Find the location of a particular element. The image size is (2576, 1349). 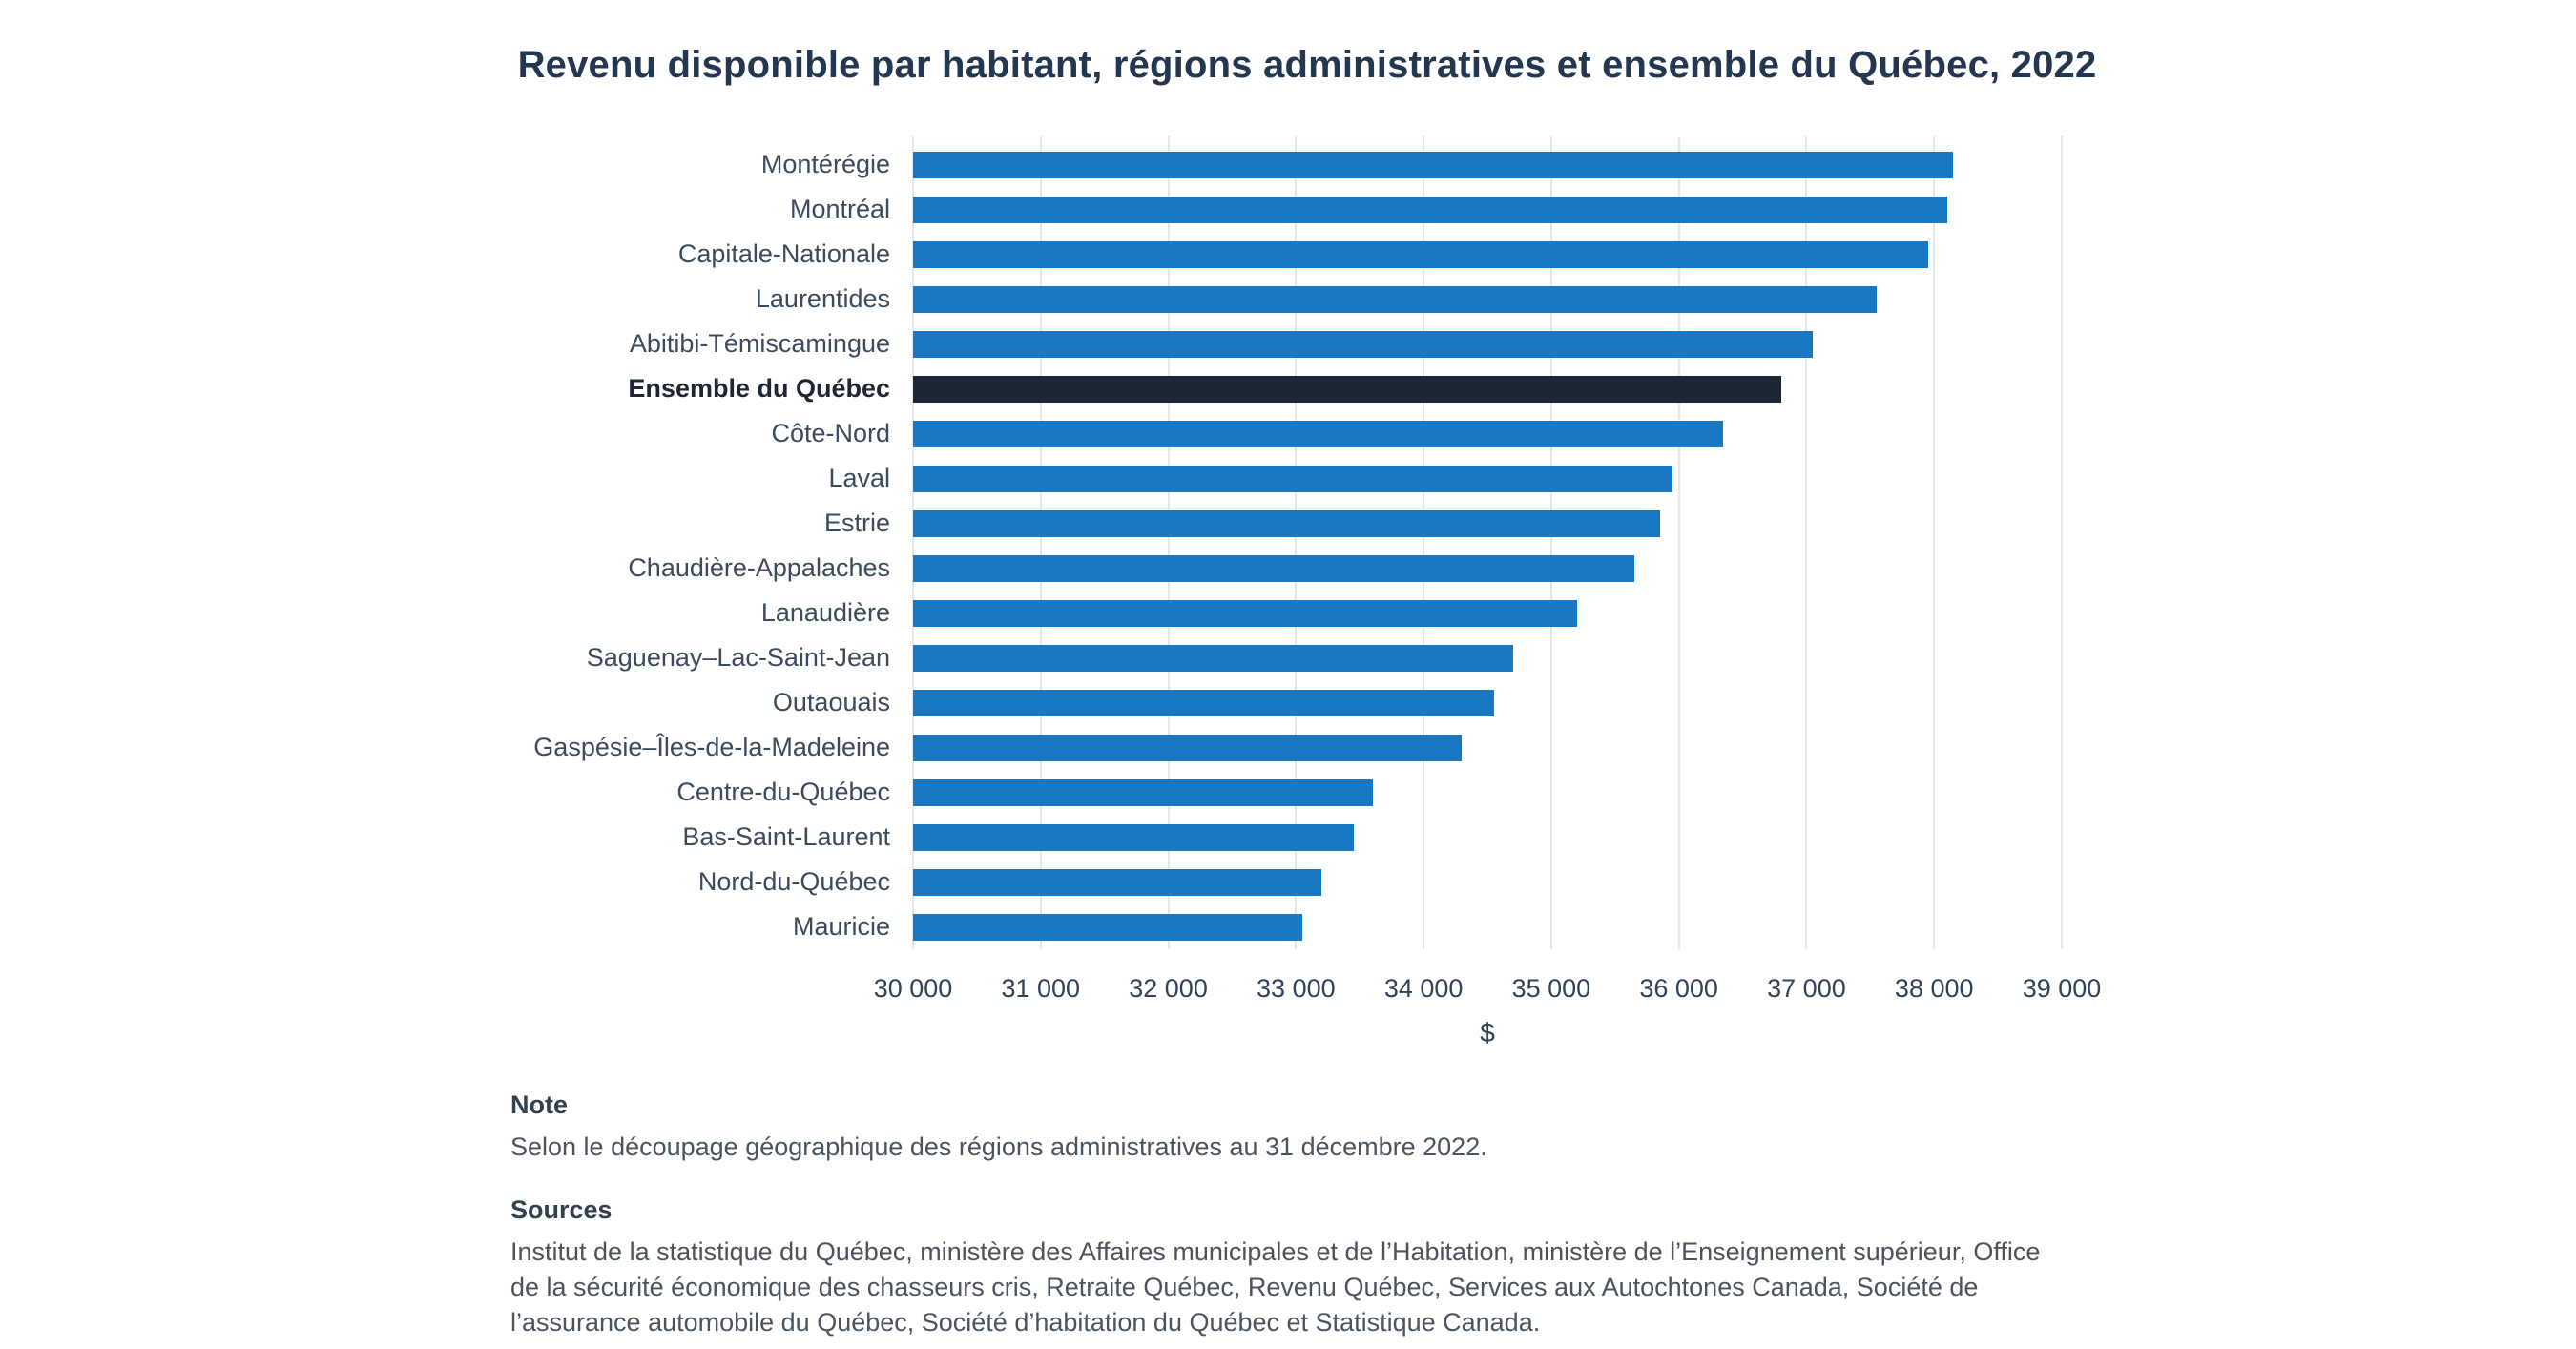

category-label: Ensemble du Québec is located at coordinates (759, 388).